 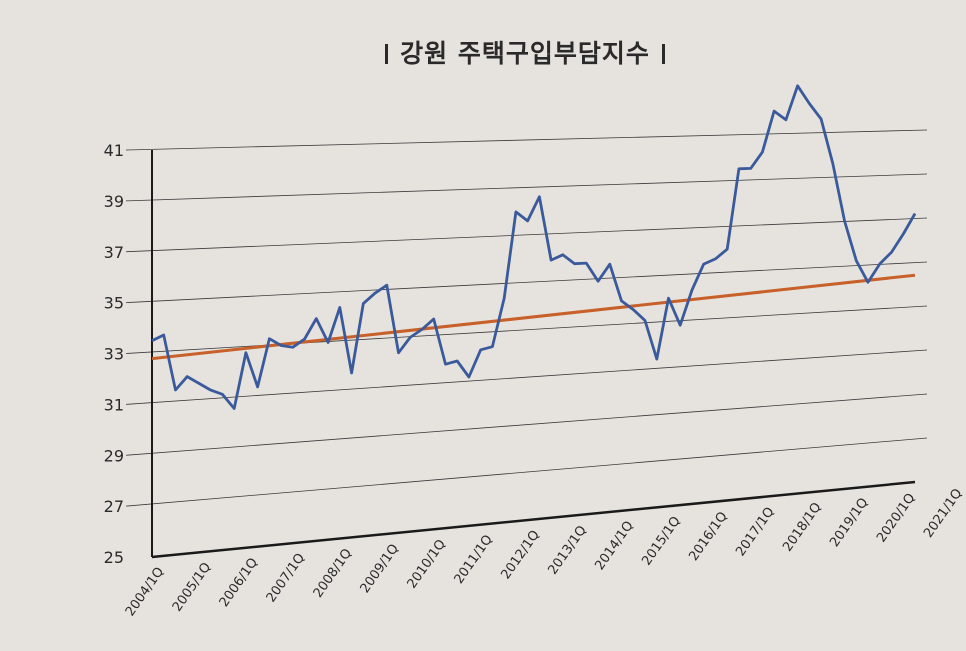 What do you see at coordinates (755, 532) in the screenshot?
I see `x-tick-label: 2017/1Q` at bounding box center [755, 532].